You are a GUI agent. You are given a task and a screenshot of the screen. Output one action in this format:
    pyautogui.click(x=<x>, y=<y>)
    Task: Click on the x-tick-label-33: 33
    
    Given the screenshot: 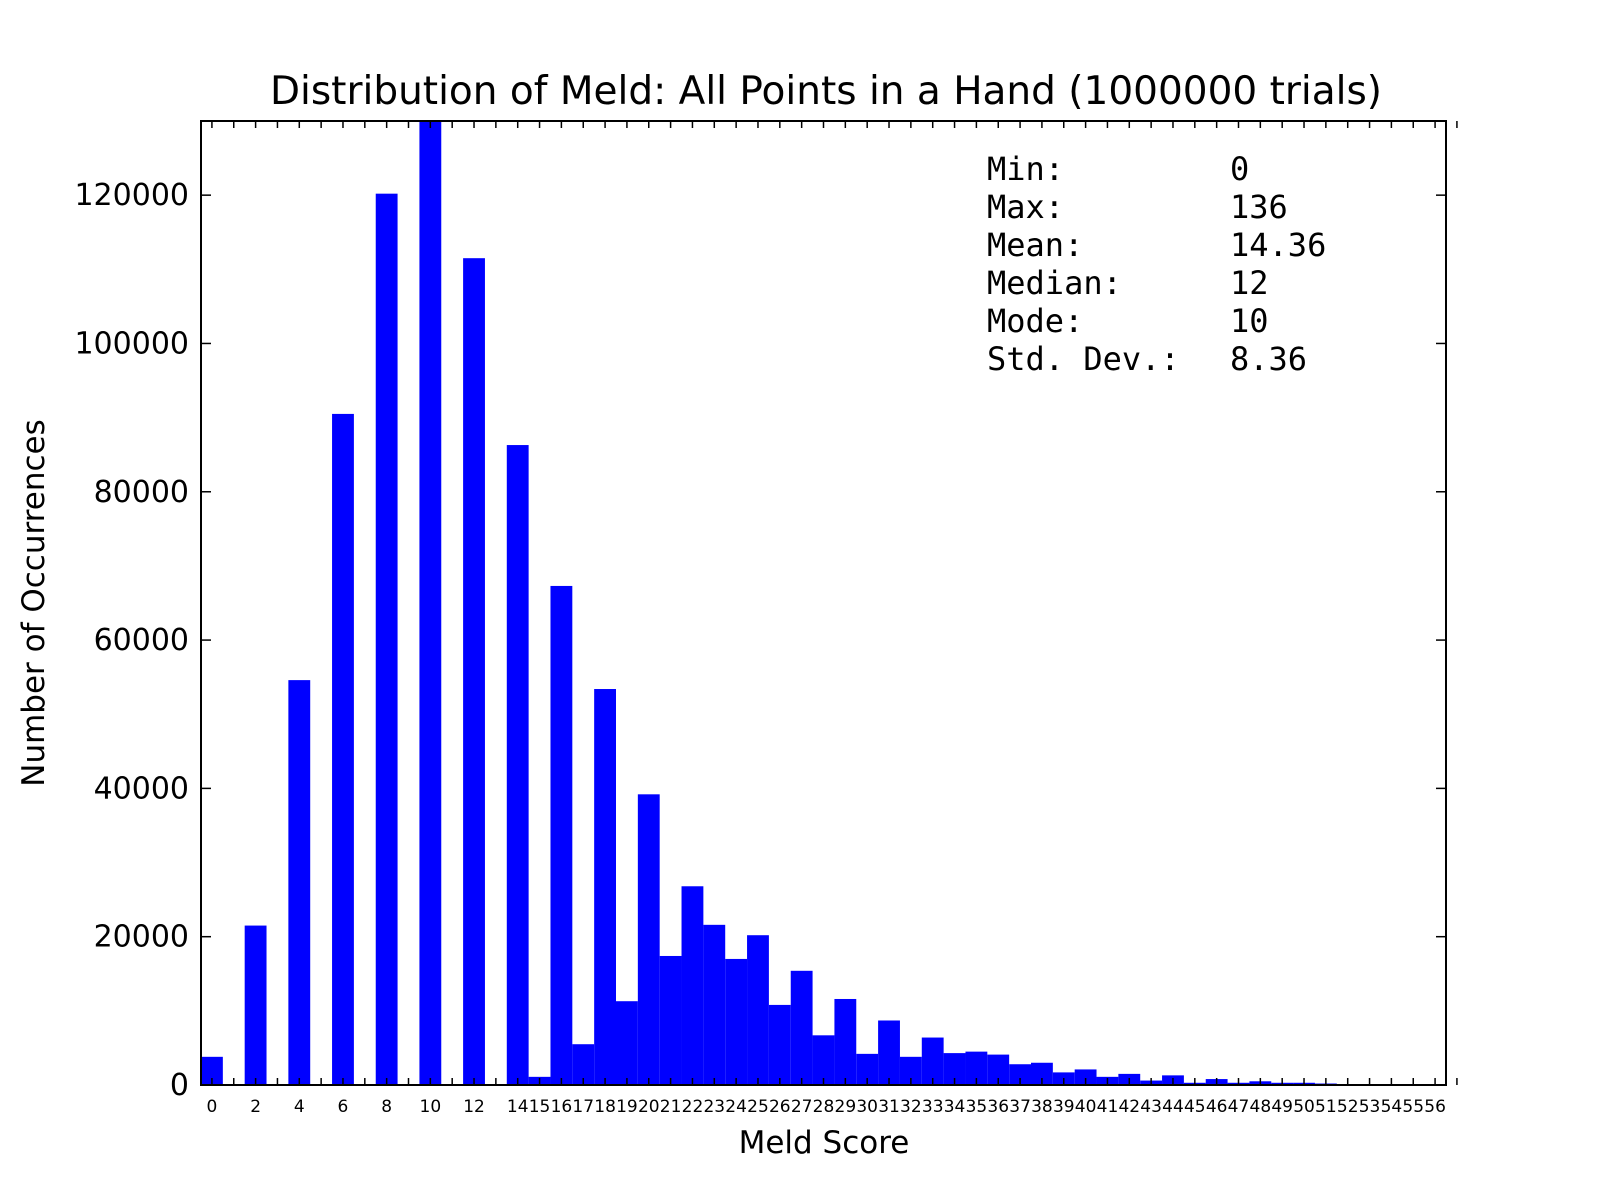 What is the action you would take?
    pyautogui.click(x=933, y=1107)
    